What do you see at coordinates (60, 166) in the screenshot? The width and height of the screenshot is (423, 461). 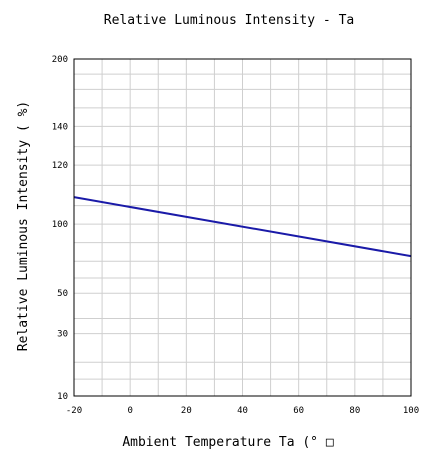 I see `y-tick-label: 120` at bounding box center [60, 166].